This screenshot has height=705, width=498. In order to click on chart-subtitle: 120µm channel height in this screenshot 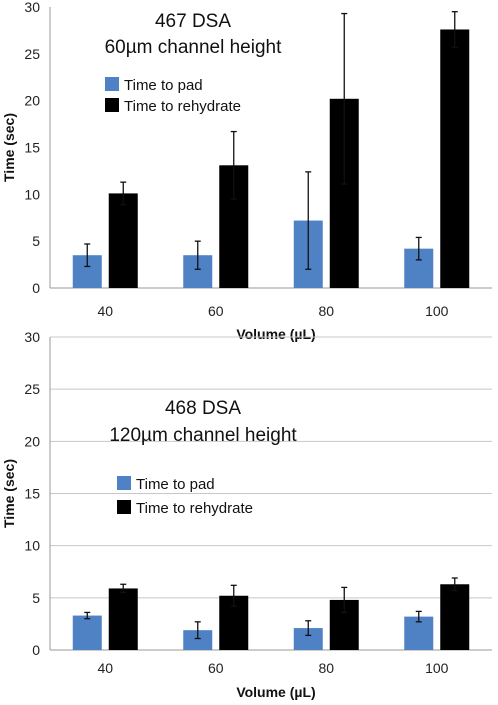, I will do `click(203, 435)`.